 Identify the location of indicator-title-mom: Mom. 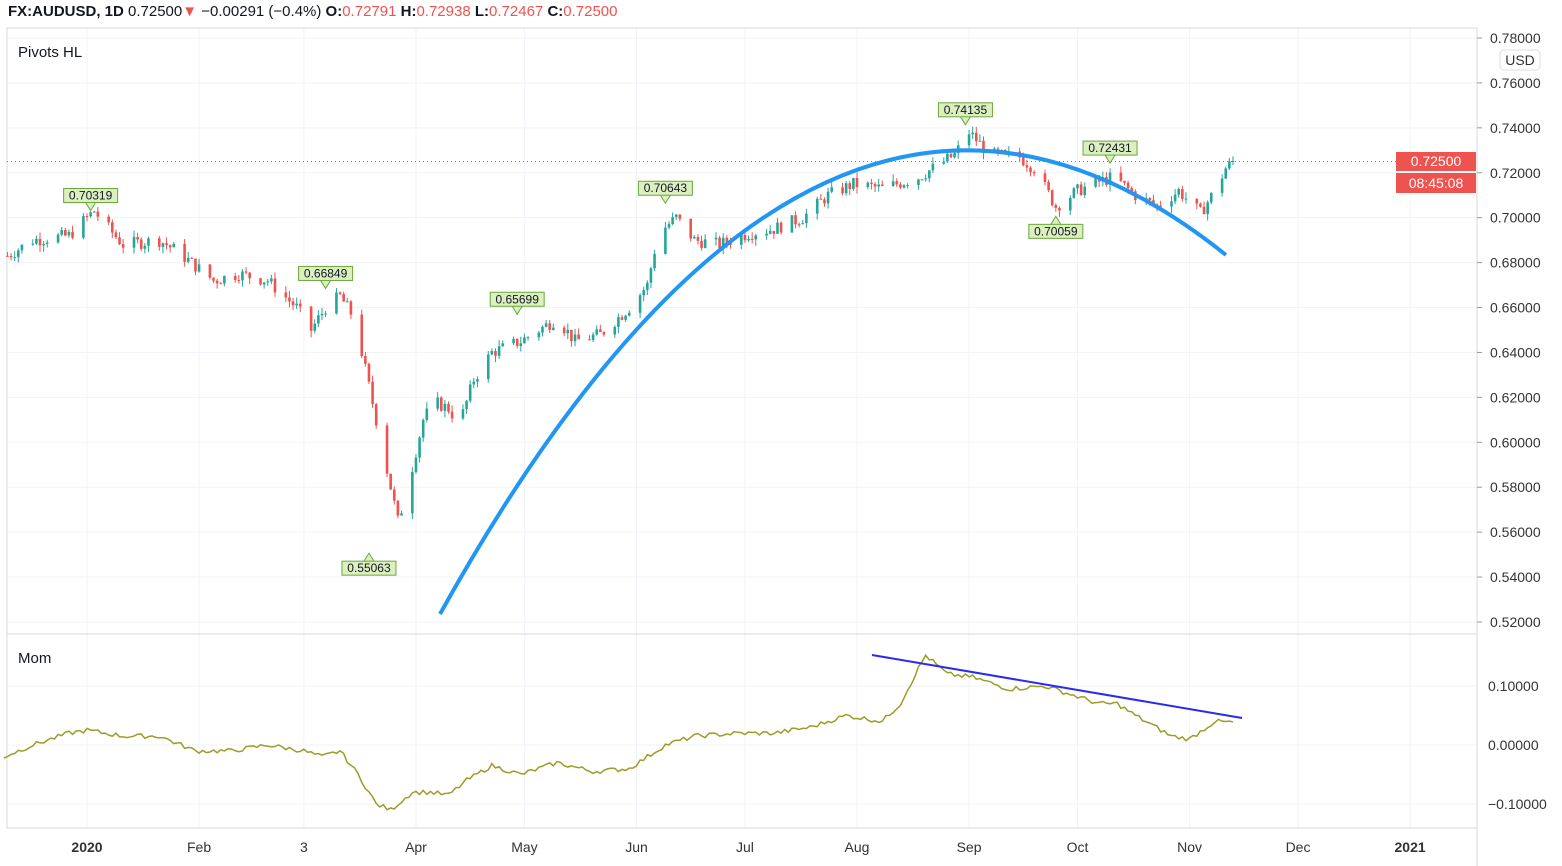
(34, 658).